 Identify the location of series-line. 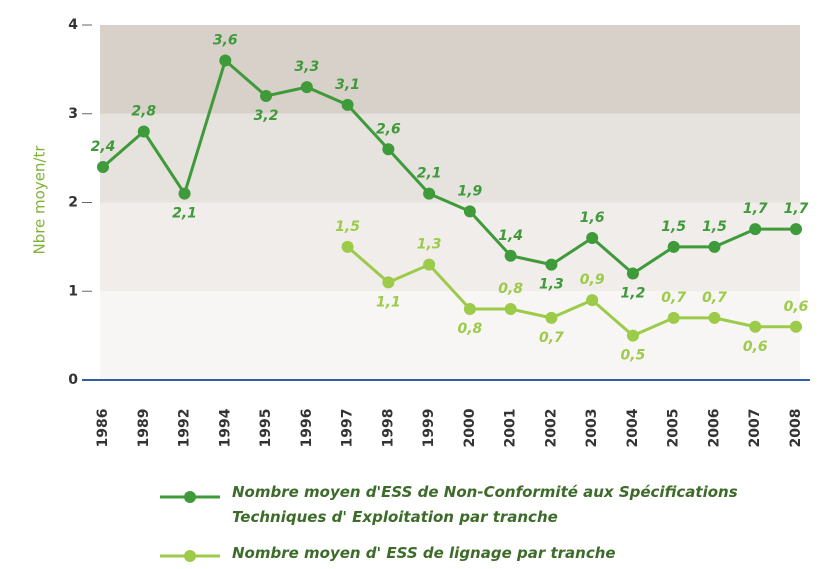
(571, 291).